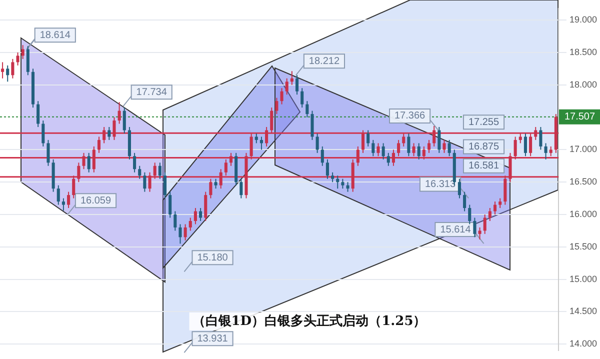 The width and height of the screenshot is (600, 359). What do you see at coordinates (583, 84) in the screenshot?
I see `y-tick-label: 18.000` at bounding box center [583, 84].